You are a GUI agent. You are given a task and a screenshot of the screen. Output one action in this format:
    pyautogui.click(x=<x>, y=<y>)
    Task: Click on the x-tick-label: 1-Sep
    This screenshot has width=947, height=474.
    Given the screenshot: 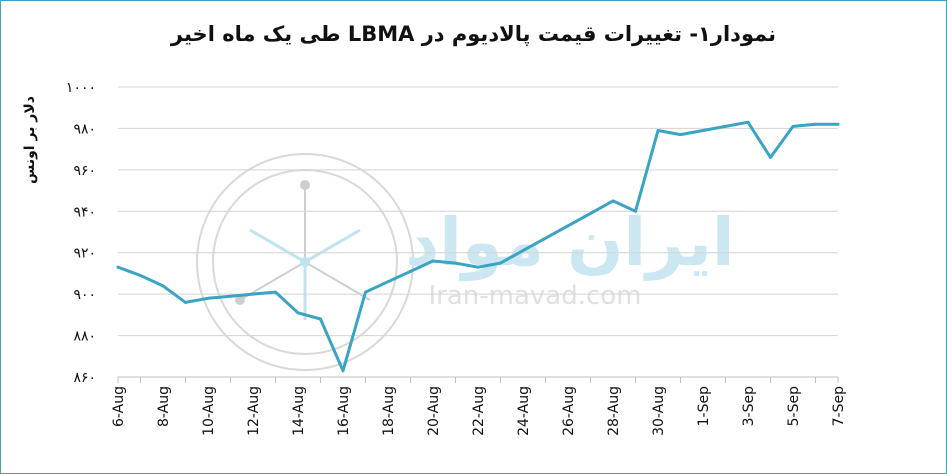 What is the action you would take?
    pyautogui.click(x=704, y=406)
    